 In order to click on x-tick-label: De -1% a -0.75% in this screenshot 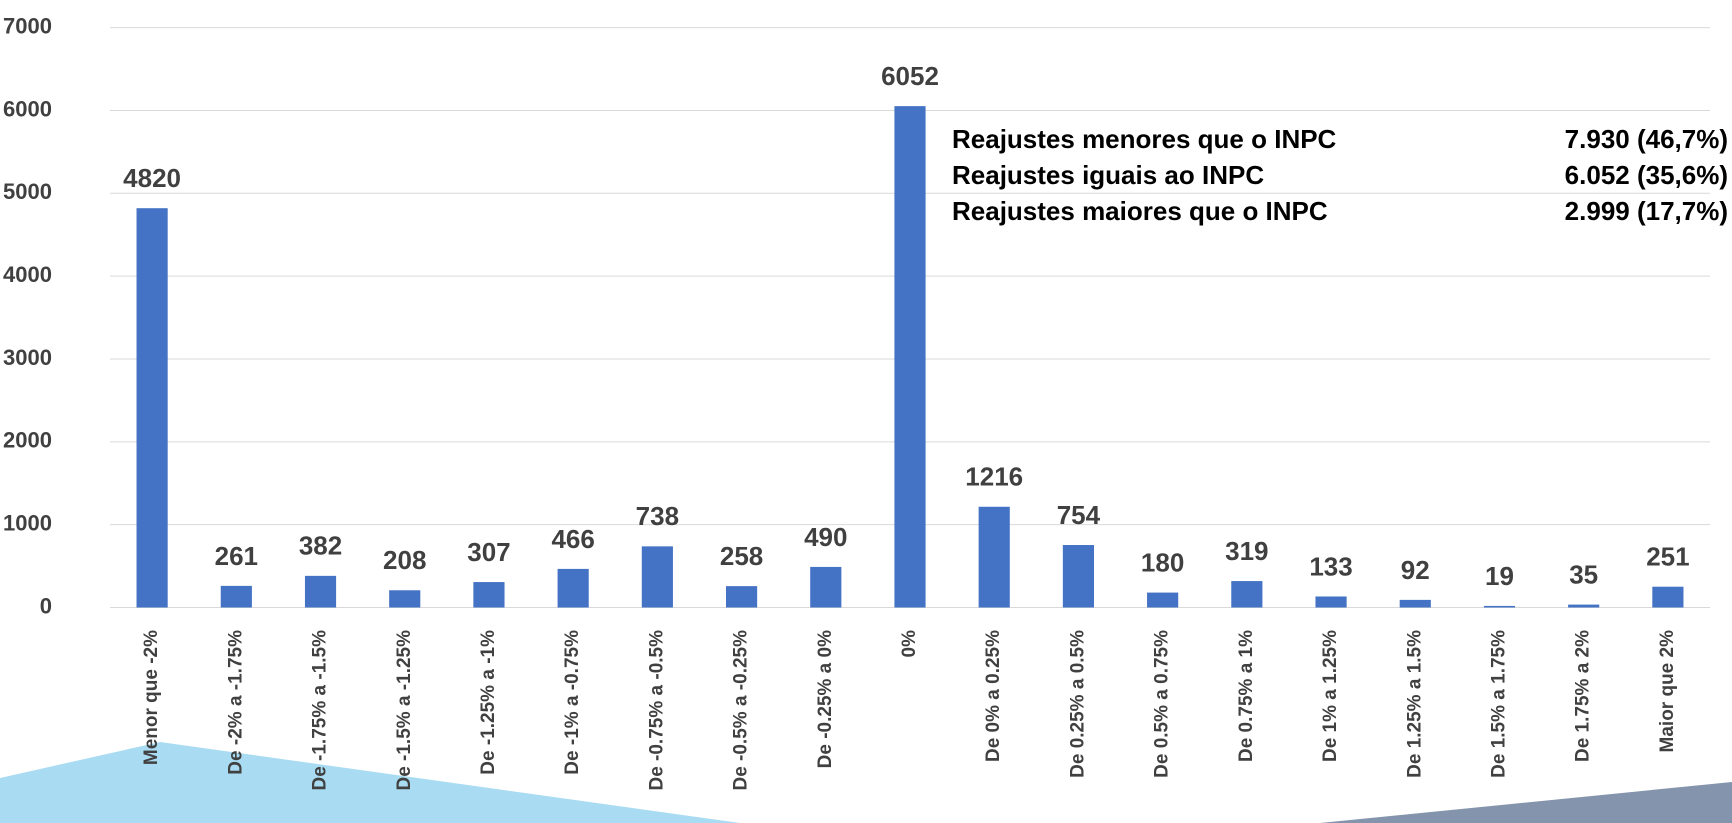, I will do `click(572, 702)`.